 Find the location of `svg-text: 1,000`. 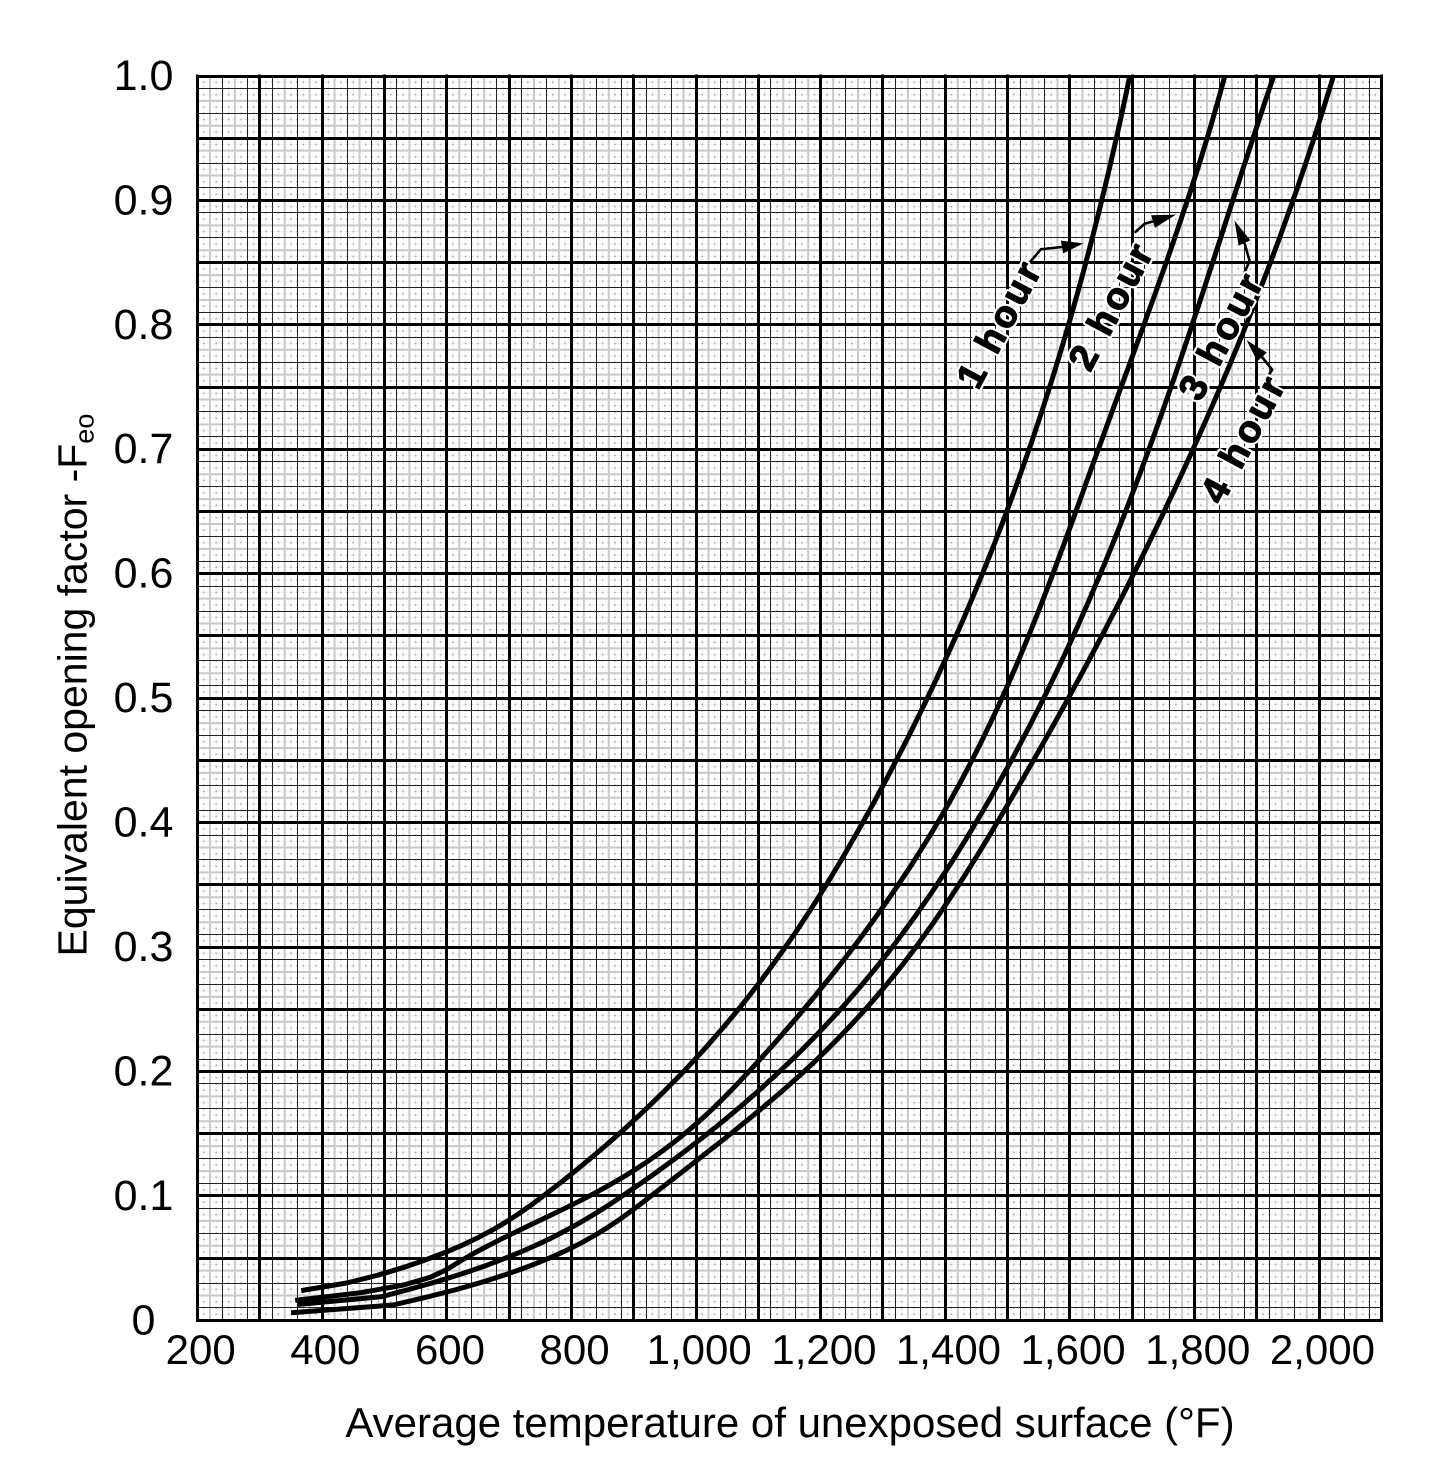

svg-text: 1,000 is located at coordinates (699, 1349).